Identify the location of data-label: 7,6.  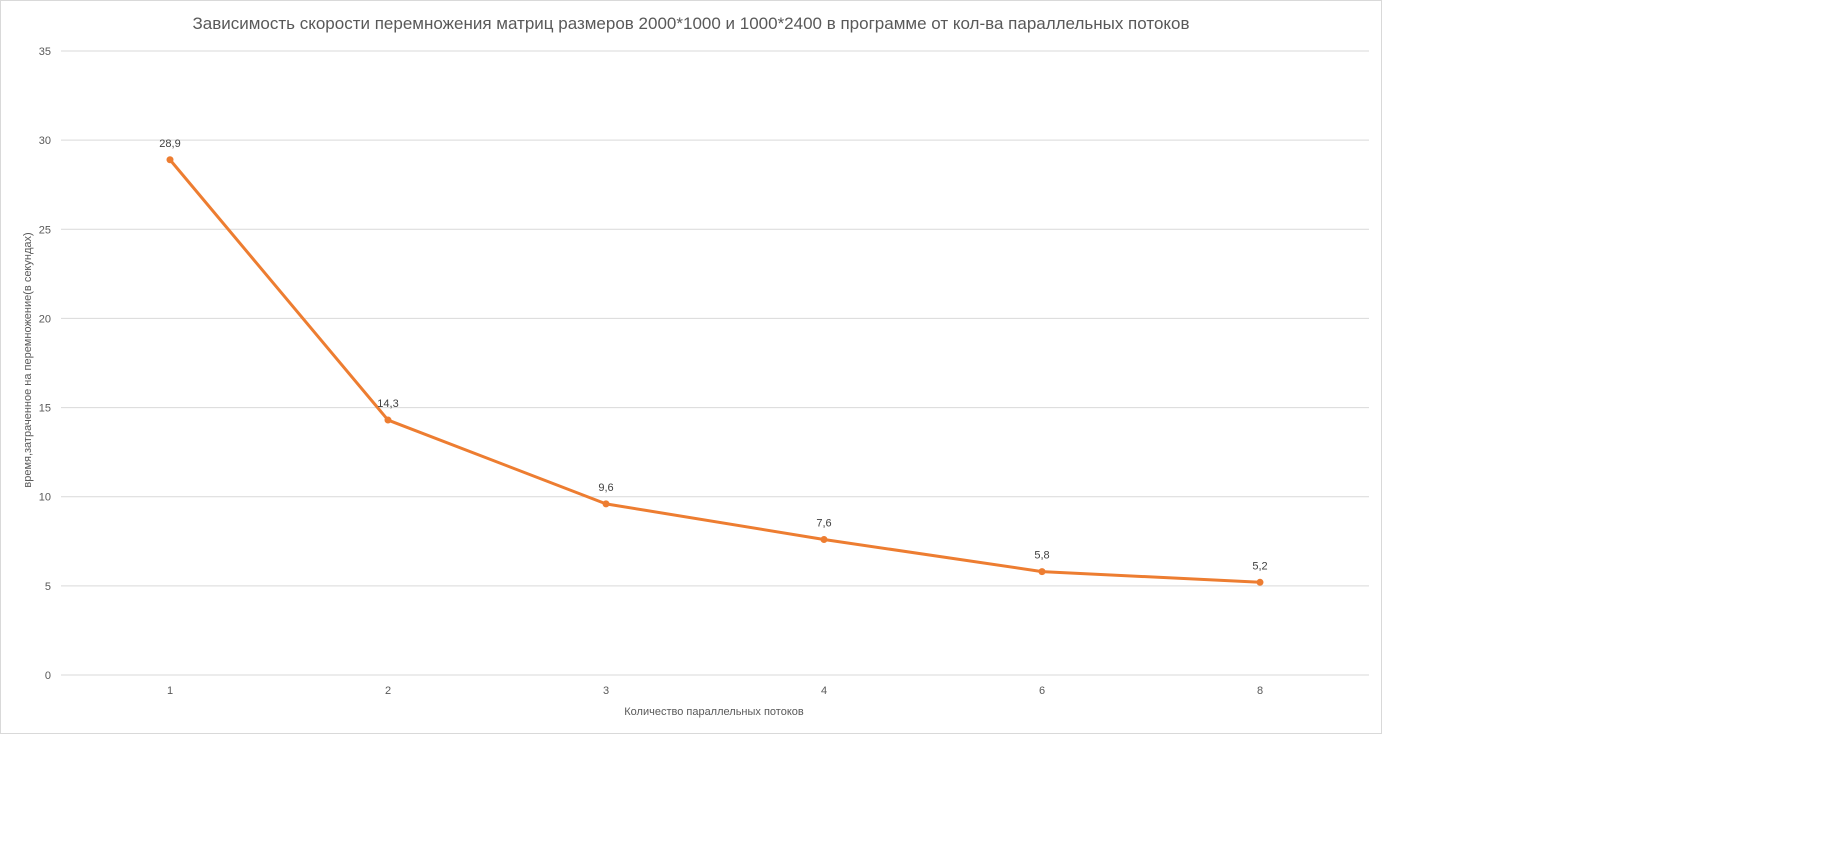
(823, 524).